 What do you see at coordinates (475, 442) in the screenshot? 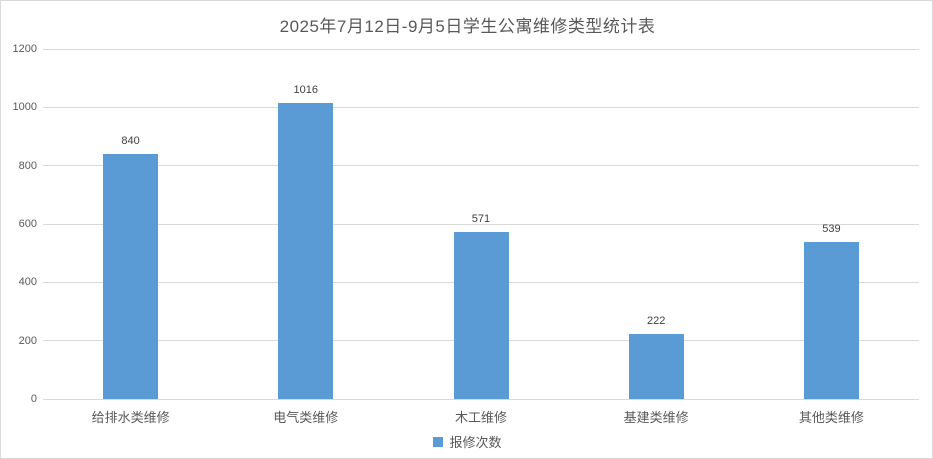
I see `legend-series-label: 报修次数` at bounding box center [475, 442].